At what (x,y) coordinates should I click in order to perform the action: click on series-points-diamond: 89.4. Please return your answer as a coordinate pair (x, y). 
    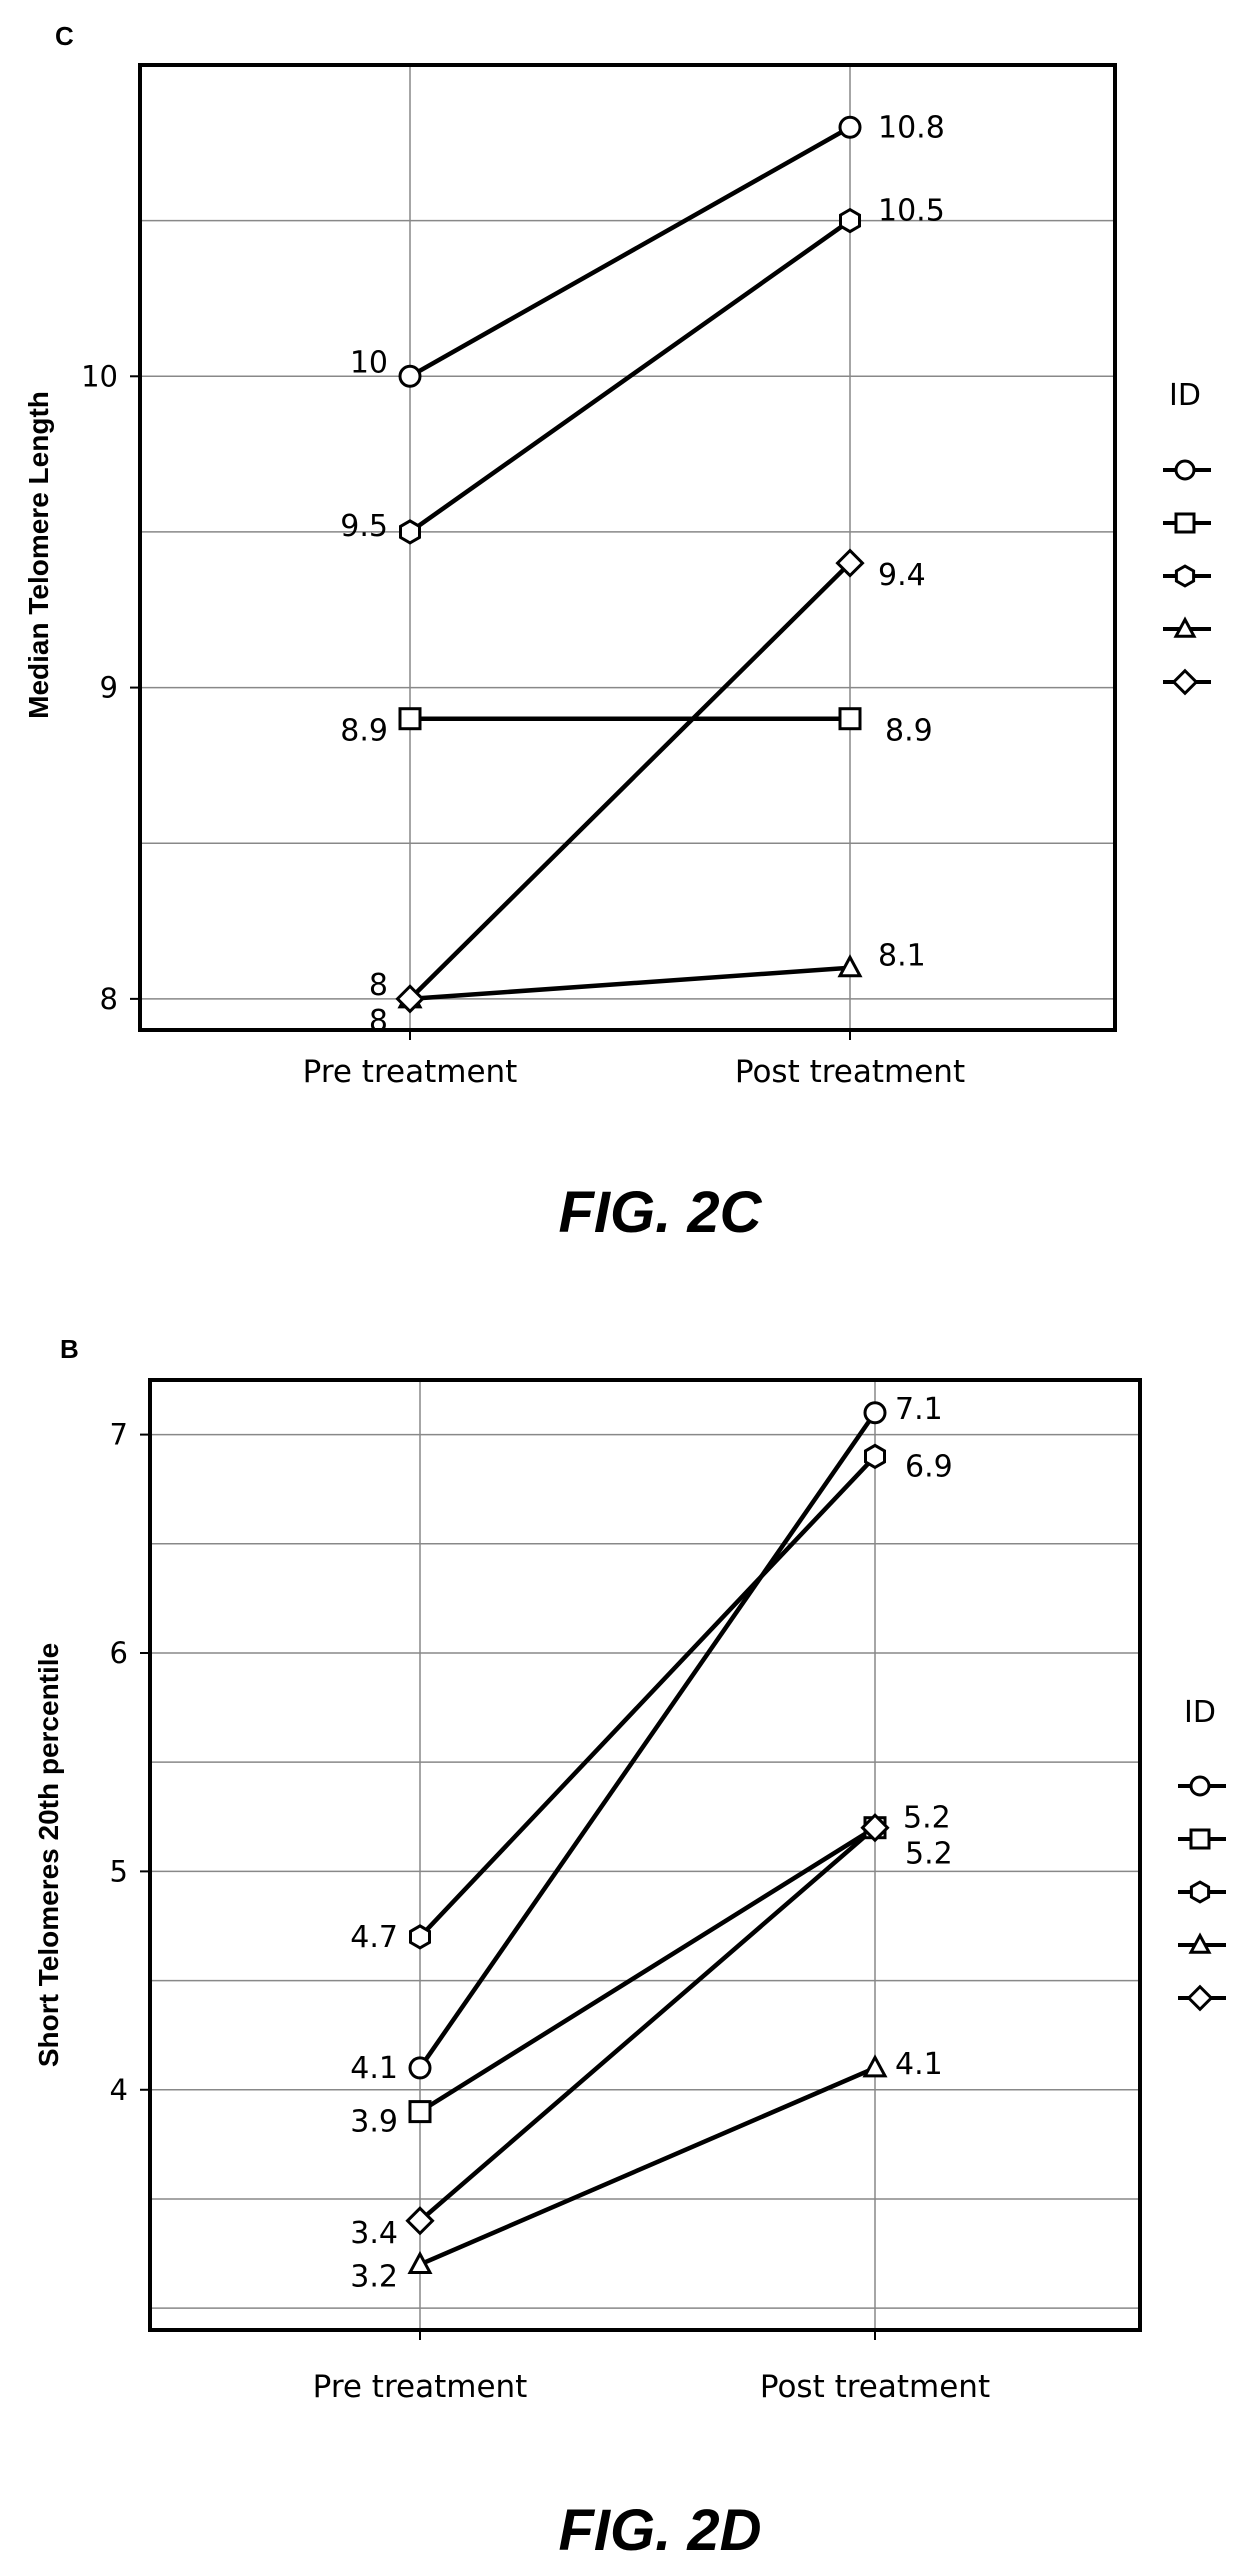
    Looking at the image, I should click on (647, 781).